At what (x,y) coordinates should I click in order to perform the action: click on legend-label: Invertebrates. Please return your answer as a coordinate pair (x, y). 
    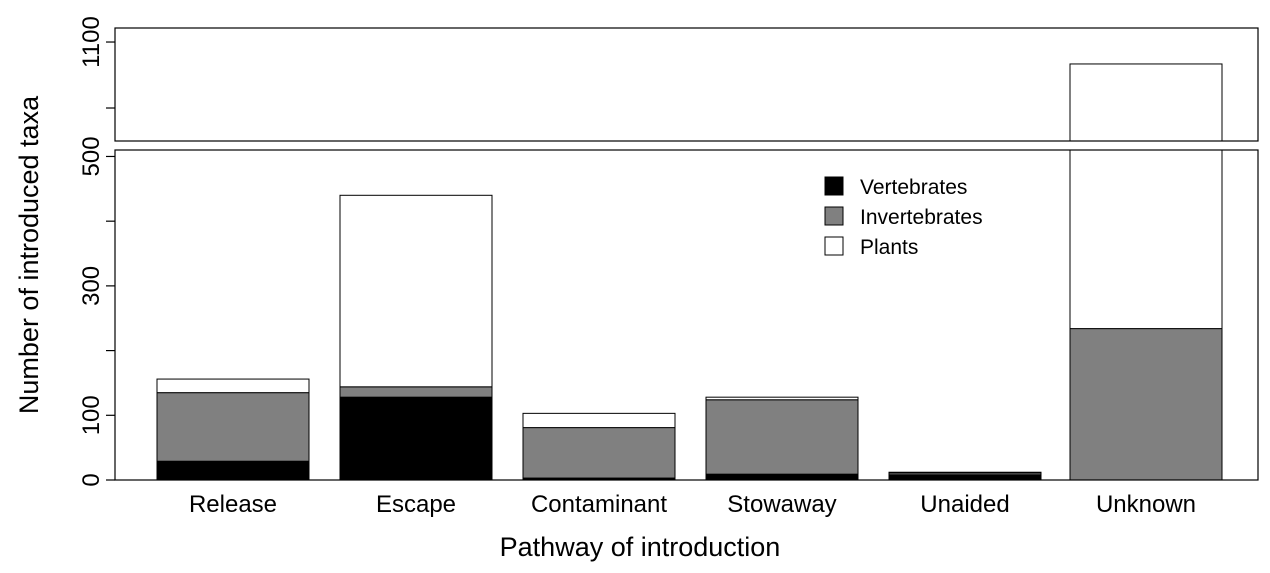
    Looking at the image, I should click on (921, 217).